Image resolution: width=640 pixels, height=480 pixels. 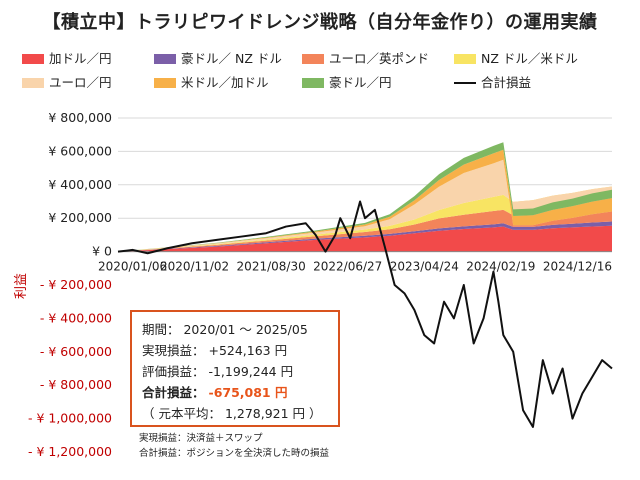 I want to click on x-tick-label: 2024/02/19, so click(x=500, y=267).